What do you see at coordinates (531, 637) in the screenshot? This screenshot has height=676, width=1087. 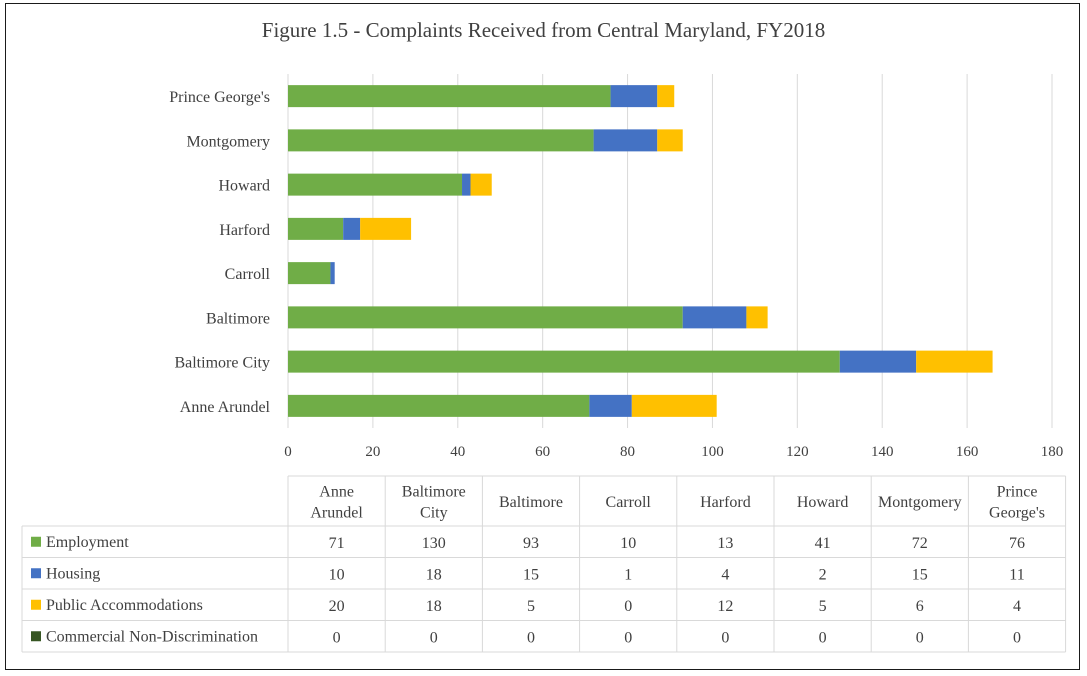 I see `table-cell-commercial-non-discrimination-baltimore: 0` at bounding box center [531, 637].